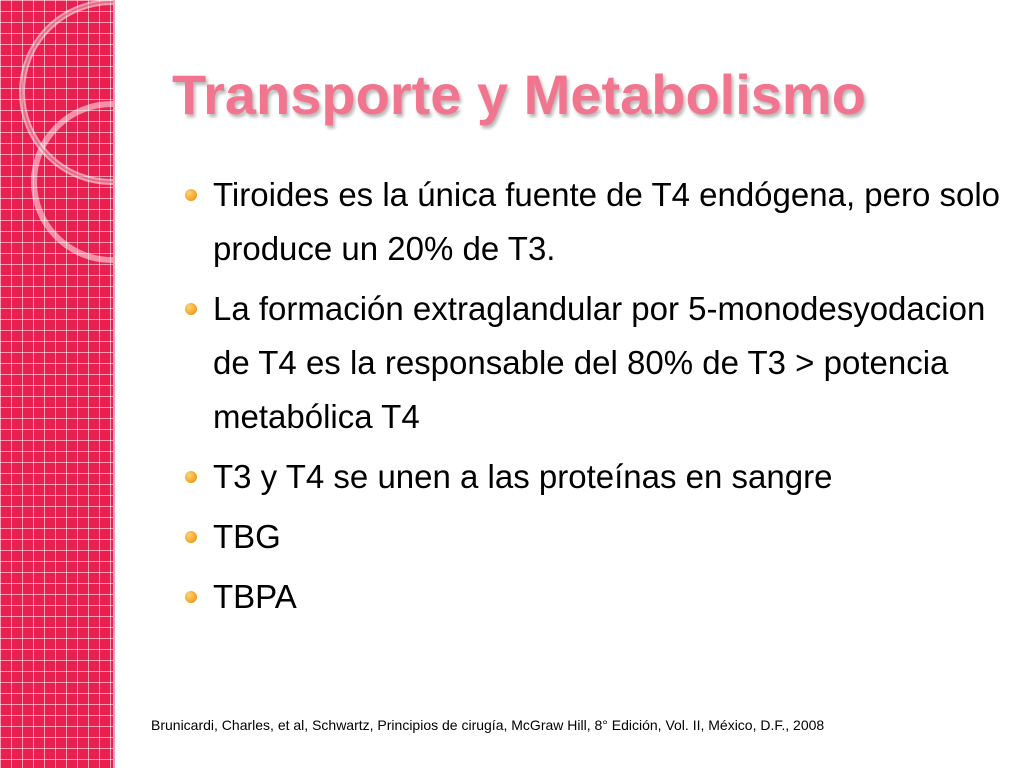 The image size is (1024, 768). I want to click on slide-title: Transporte y Metabolismo, so click(519, 94).